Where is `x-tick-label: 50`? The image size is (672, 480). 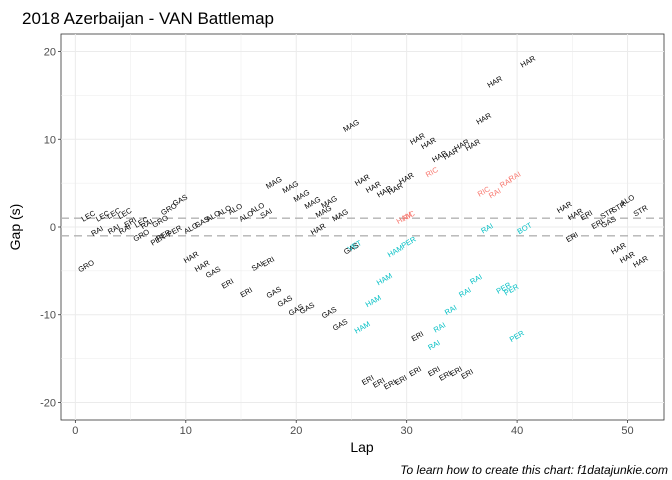
x-tick-label: 50 is located at coordinates (627, 431).